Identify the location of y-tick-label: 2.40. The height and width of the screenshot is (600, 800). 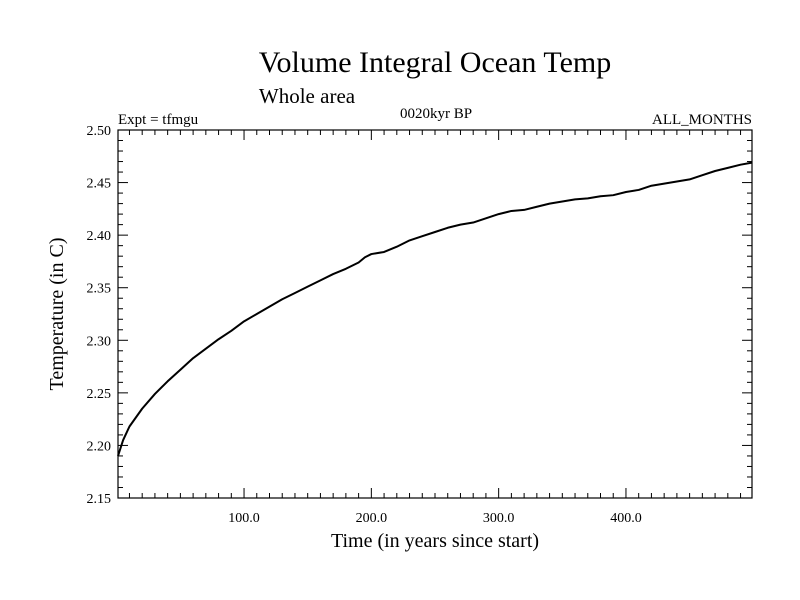
(99, 236).